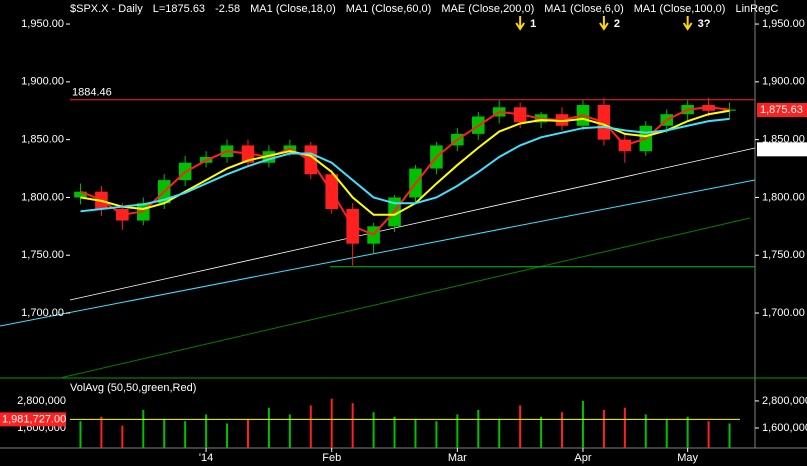 This screenshot has width=807, height=466. Describe the element at coordinates (583, 9) in the screenshot. I see `header-item: MA1 (Close,6,0)` at that location.